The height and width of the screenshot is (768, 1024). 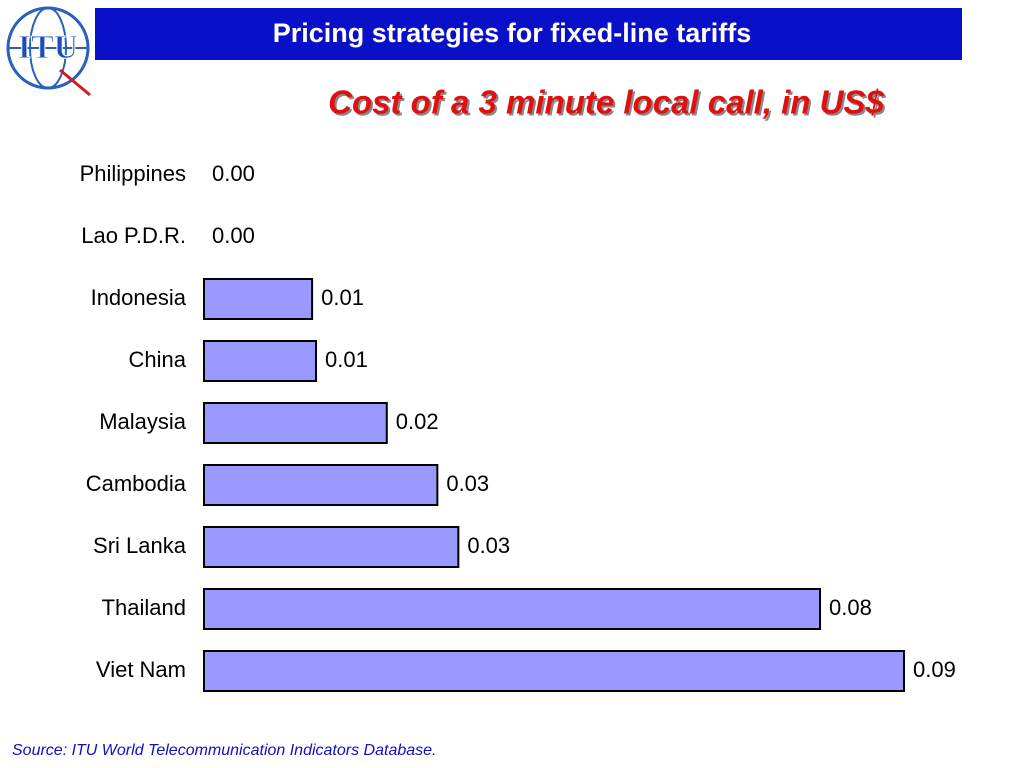 I want to click on category-label: Lao P.D.R., so click(x=133, y=235).